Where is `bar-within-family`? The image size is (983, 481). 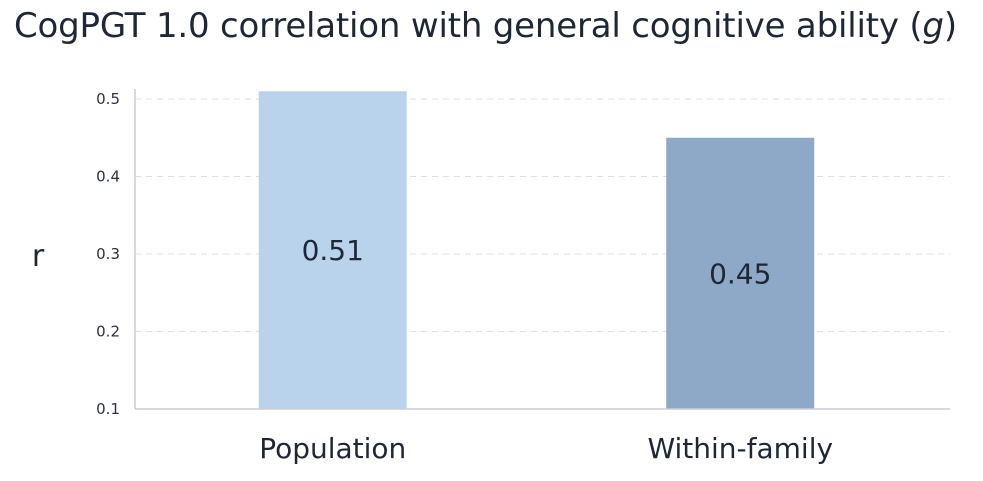 bar-within-family is located at coordinates (740, 273).